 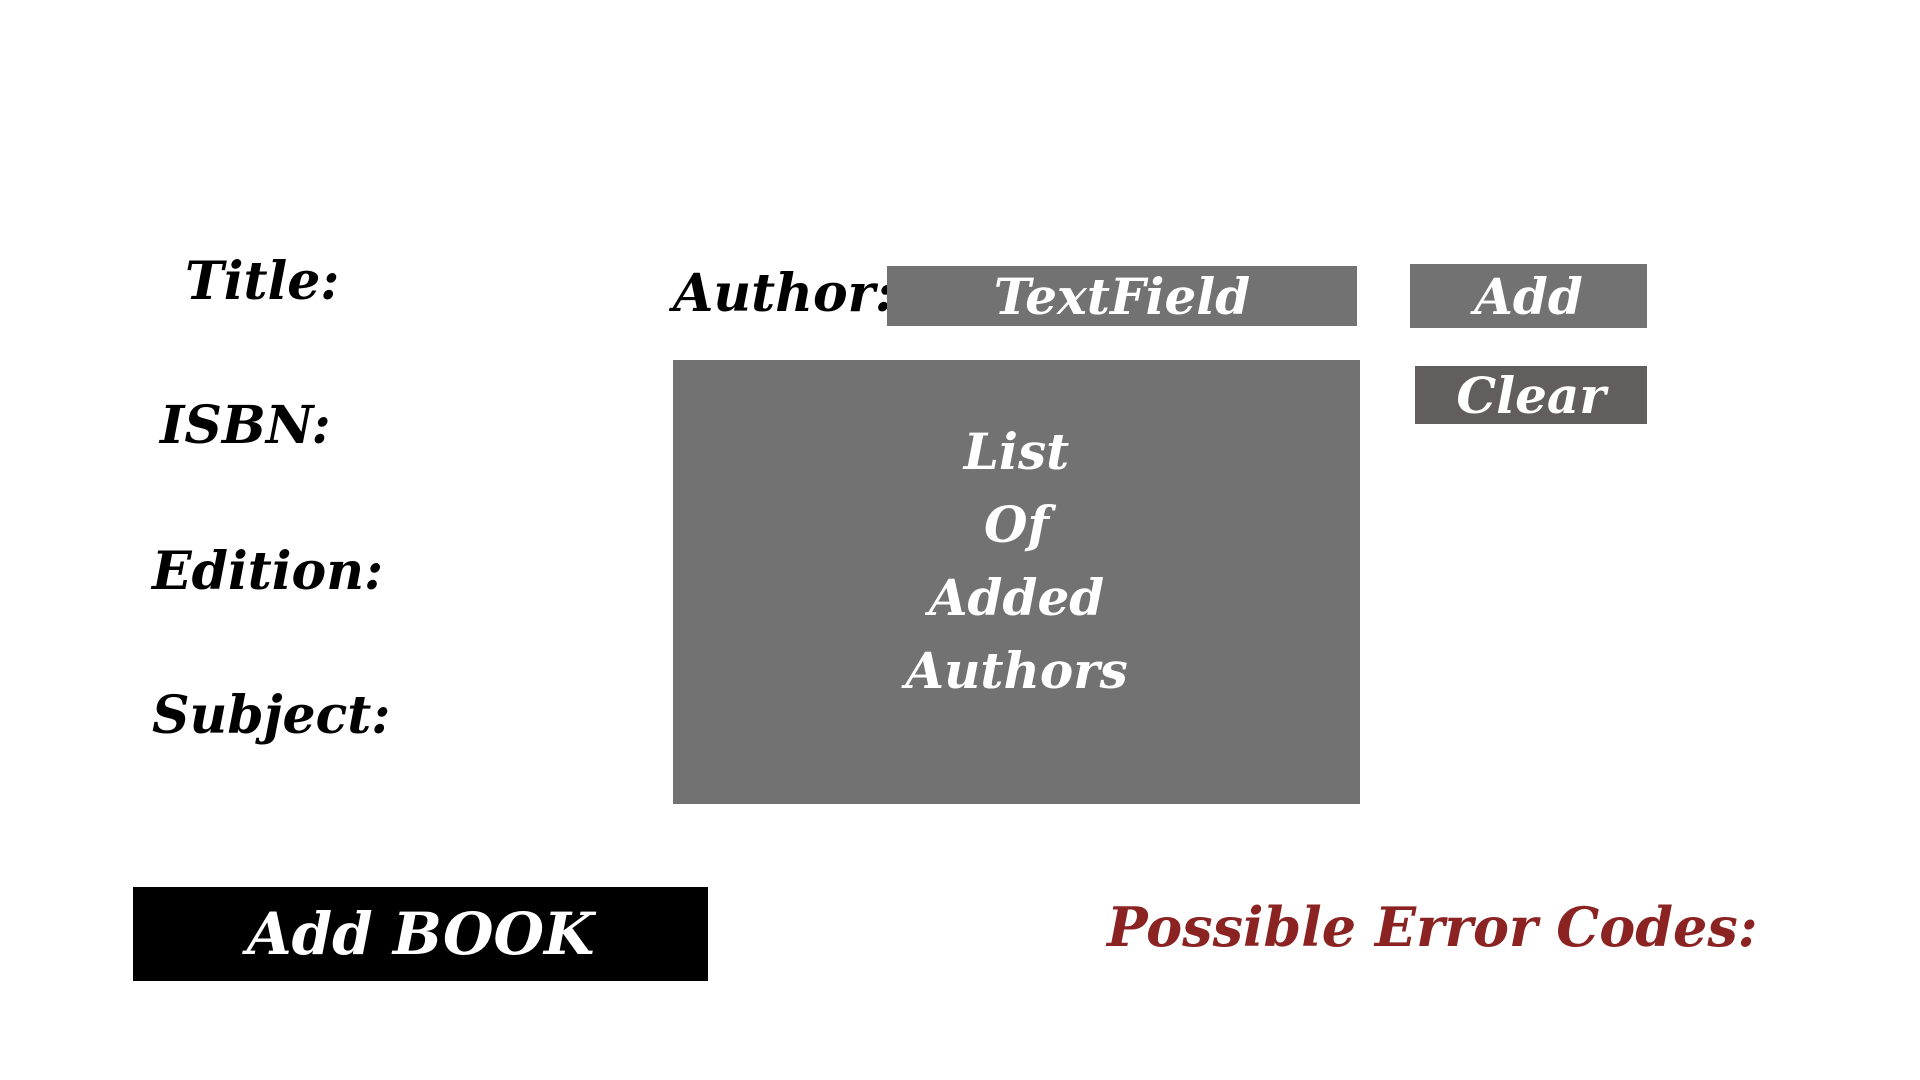 I want to click on edition-label: Edition:, so click(x=268, y=571).